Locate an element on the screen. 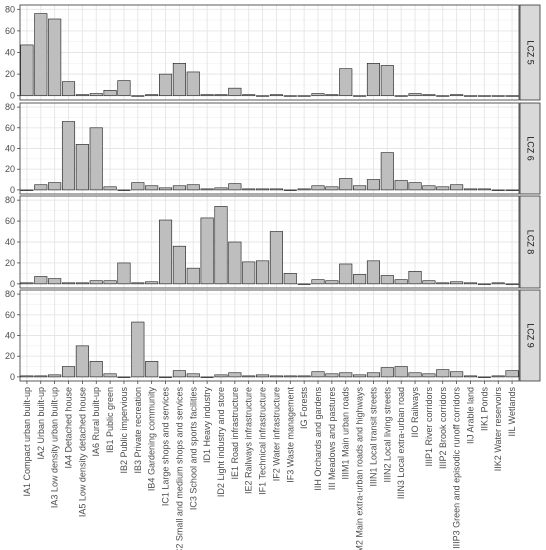  facet-strip-label: LCZ 8 is located at coordinates (531, 242).